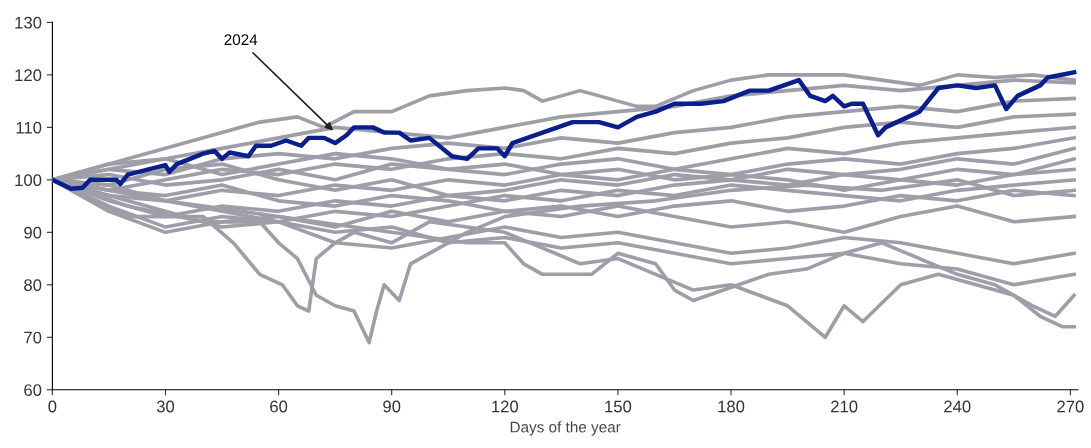 This screenshot has height=448, width=1091. I want to click on x-tick-label: 210, so click(844, 406).